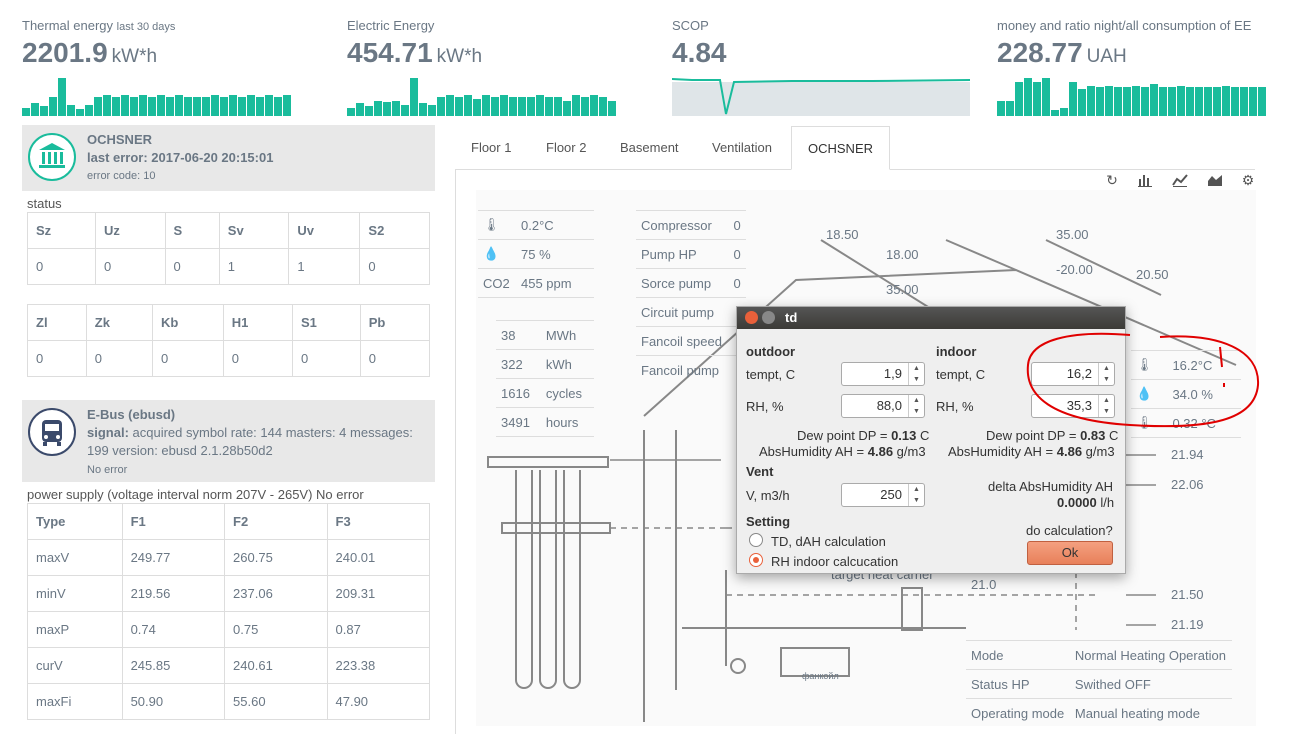 The width and height of the screenshot is (1291, 734). I want to click on outdoor-rh-label: RH, %, so click(765, 406).